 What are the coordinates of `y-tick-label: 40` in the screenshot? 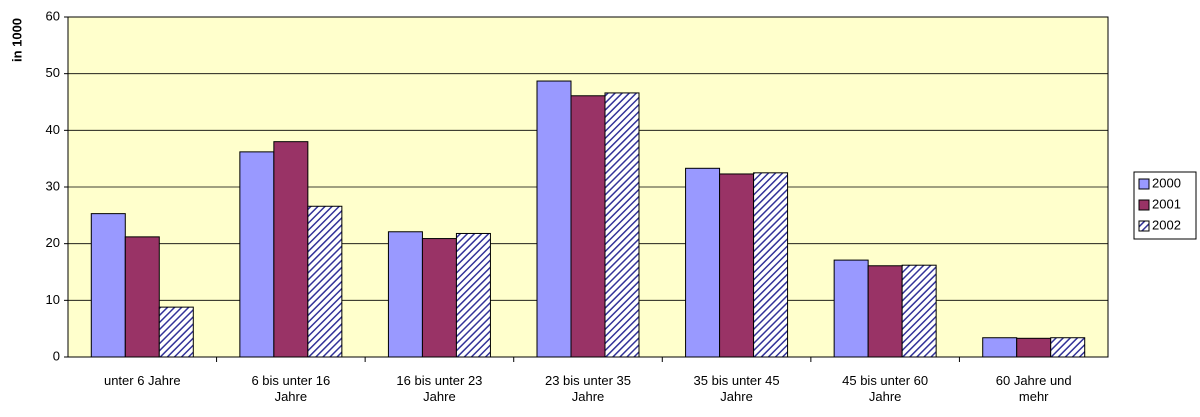 It's located at (53, 129).